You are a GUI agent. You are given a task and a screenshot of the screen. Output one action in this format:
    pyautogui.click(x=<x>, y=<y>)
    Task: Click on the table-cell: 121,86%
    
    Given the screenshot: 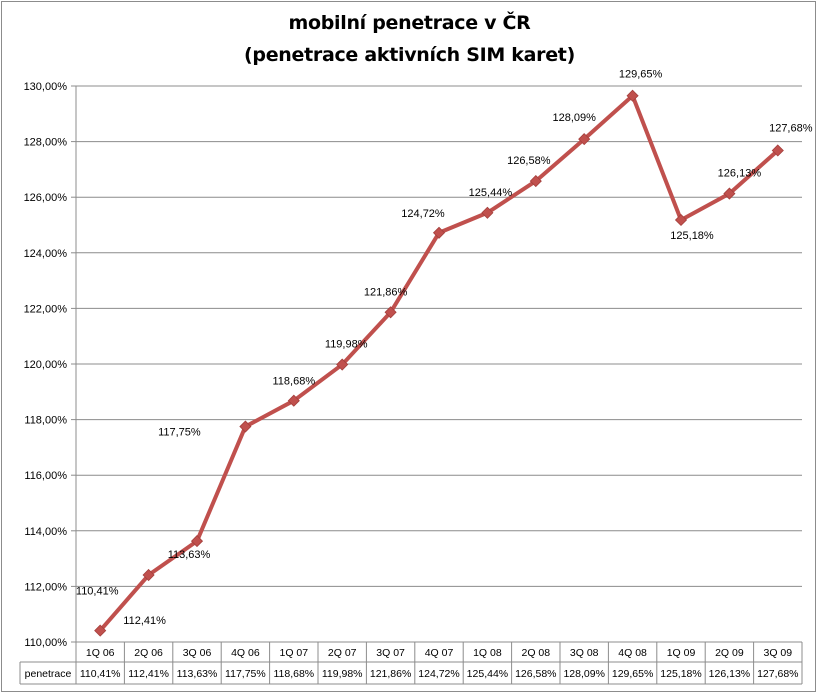 What is the action you would take?
    pyautogui.click(x=390, y=674)
    